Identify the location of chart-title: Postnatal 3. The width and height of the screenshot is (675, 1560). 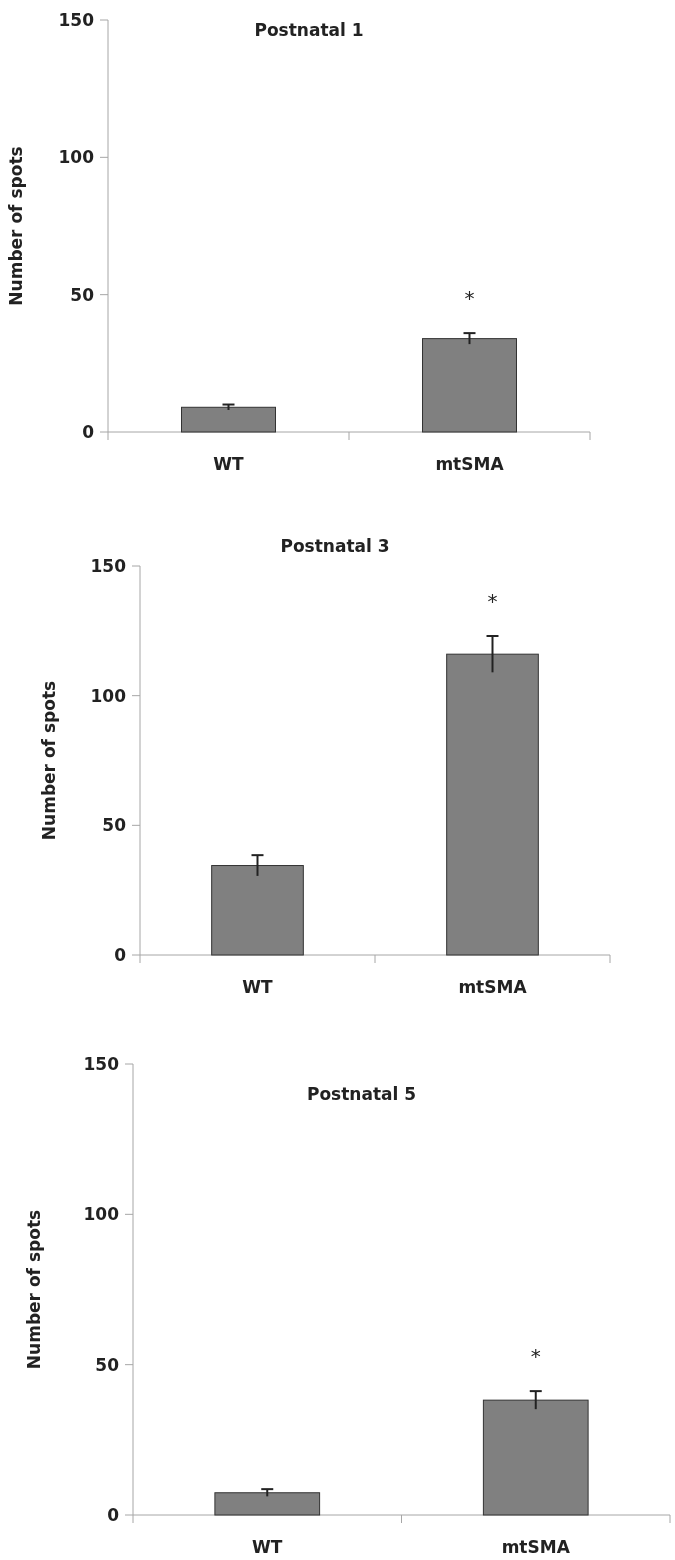
(335, 546).